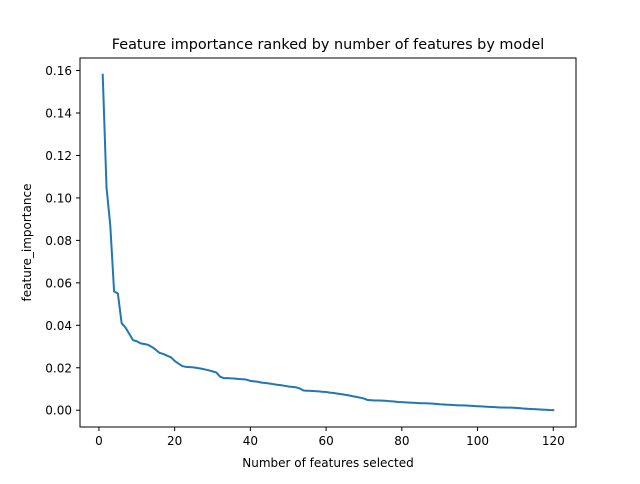 This screenshot has height=484, width=640. What do you see at coordinates (250, 441) in the screenshot?
I see `x-tick-label: 40` at bounding box center [250, 441].